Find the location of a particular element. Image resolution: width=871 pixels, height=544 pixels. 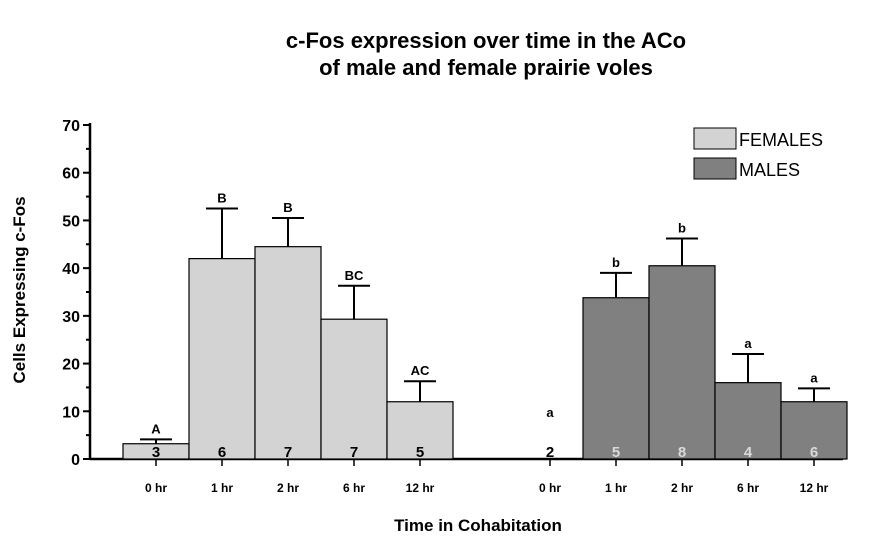

chart-title-line2: of male and female prairie voles is located at coordinates (486, 67).